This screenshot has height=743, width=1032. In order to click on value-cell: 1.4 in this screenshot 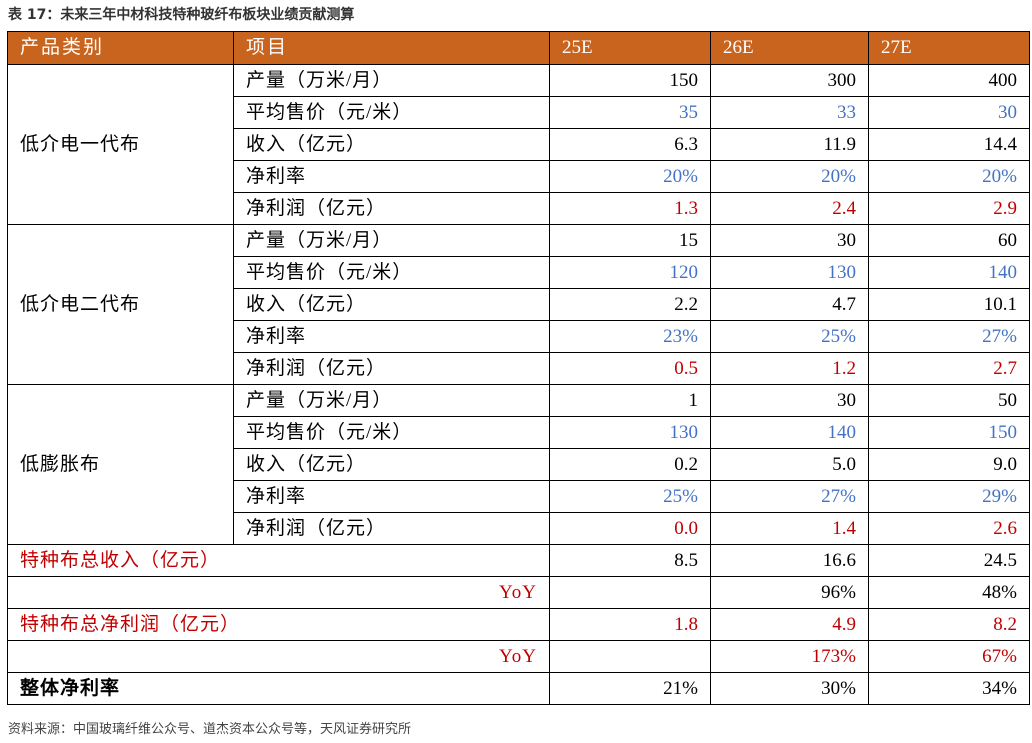, I will do `click(789, 528)`.